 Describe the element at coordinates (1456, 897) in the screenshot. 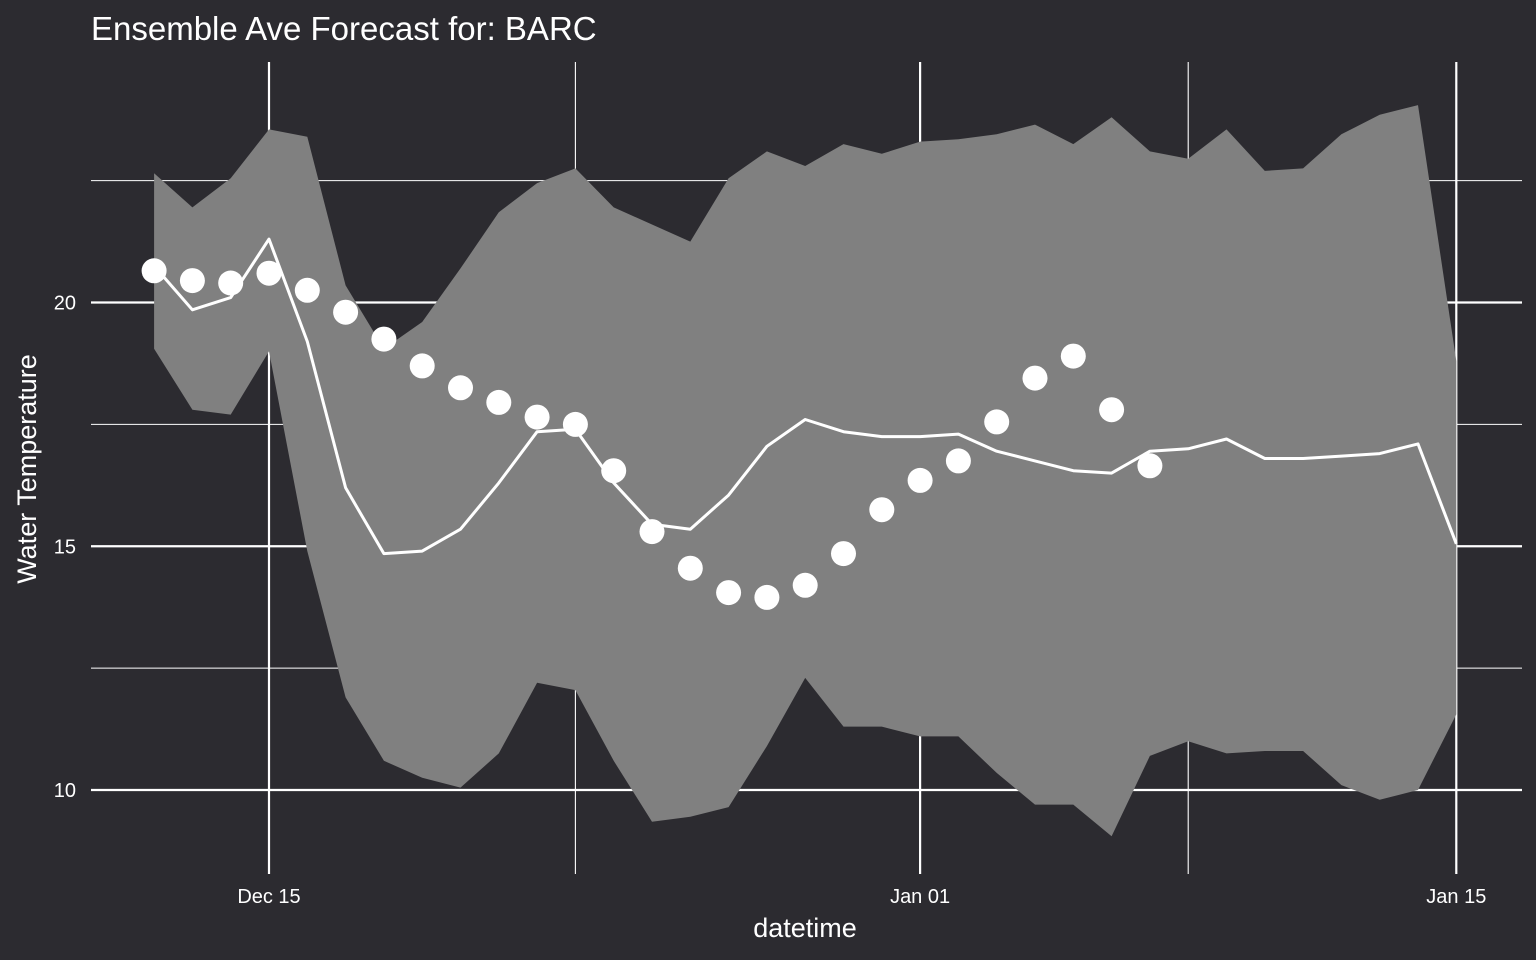

I see `x-tick-label: Jan 15` at that location.